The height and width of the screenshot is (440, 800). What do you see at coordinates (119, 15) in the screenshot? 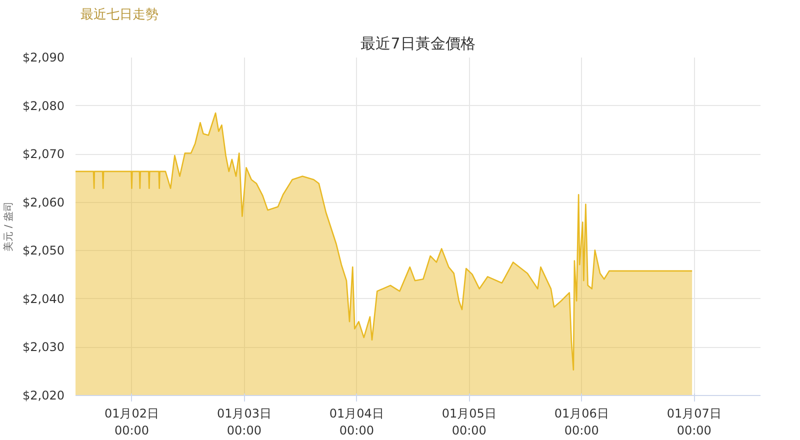
I see `text: 最近七日走勢` at bounding box center [119, 15].